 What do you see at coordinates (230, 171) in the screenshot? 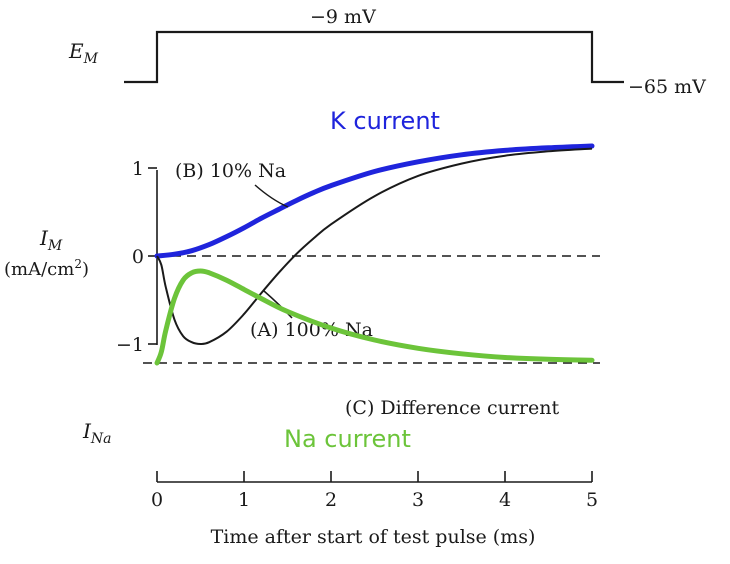
I see `annotation-b-10pct-na: (B) 10% Na` at bounding box center [230, 171].